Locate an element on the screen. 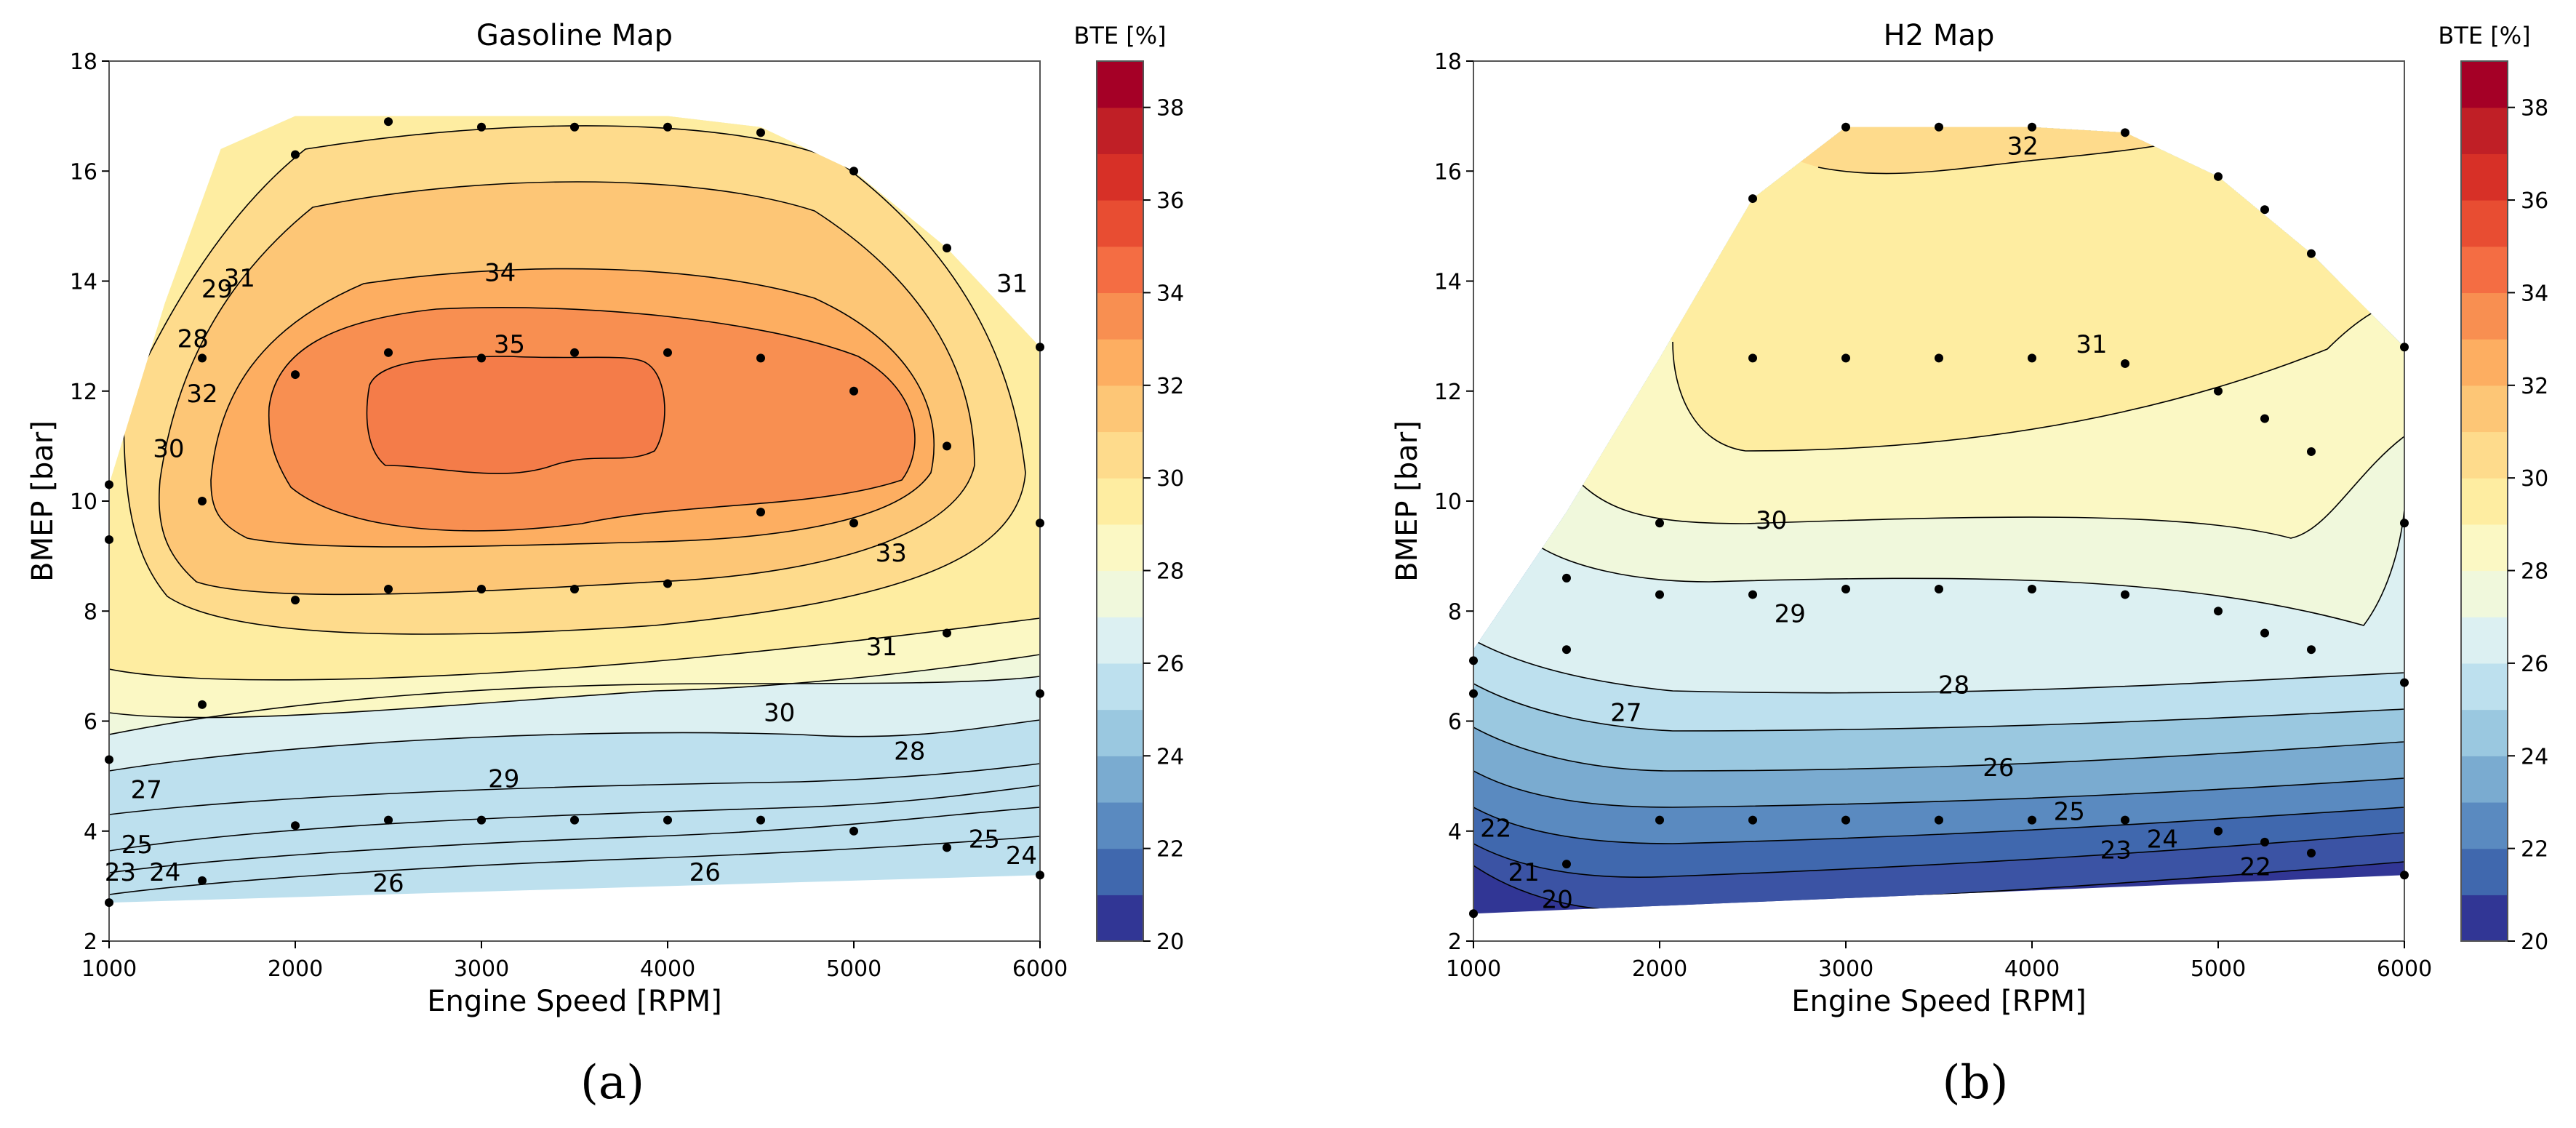  h2-contour-label: 25 is located at coordinates (2069, 812).